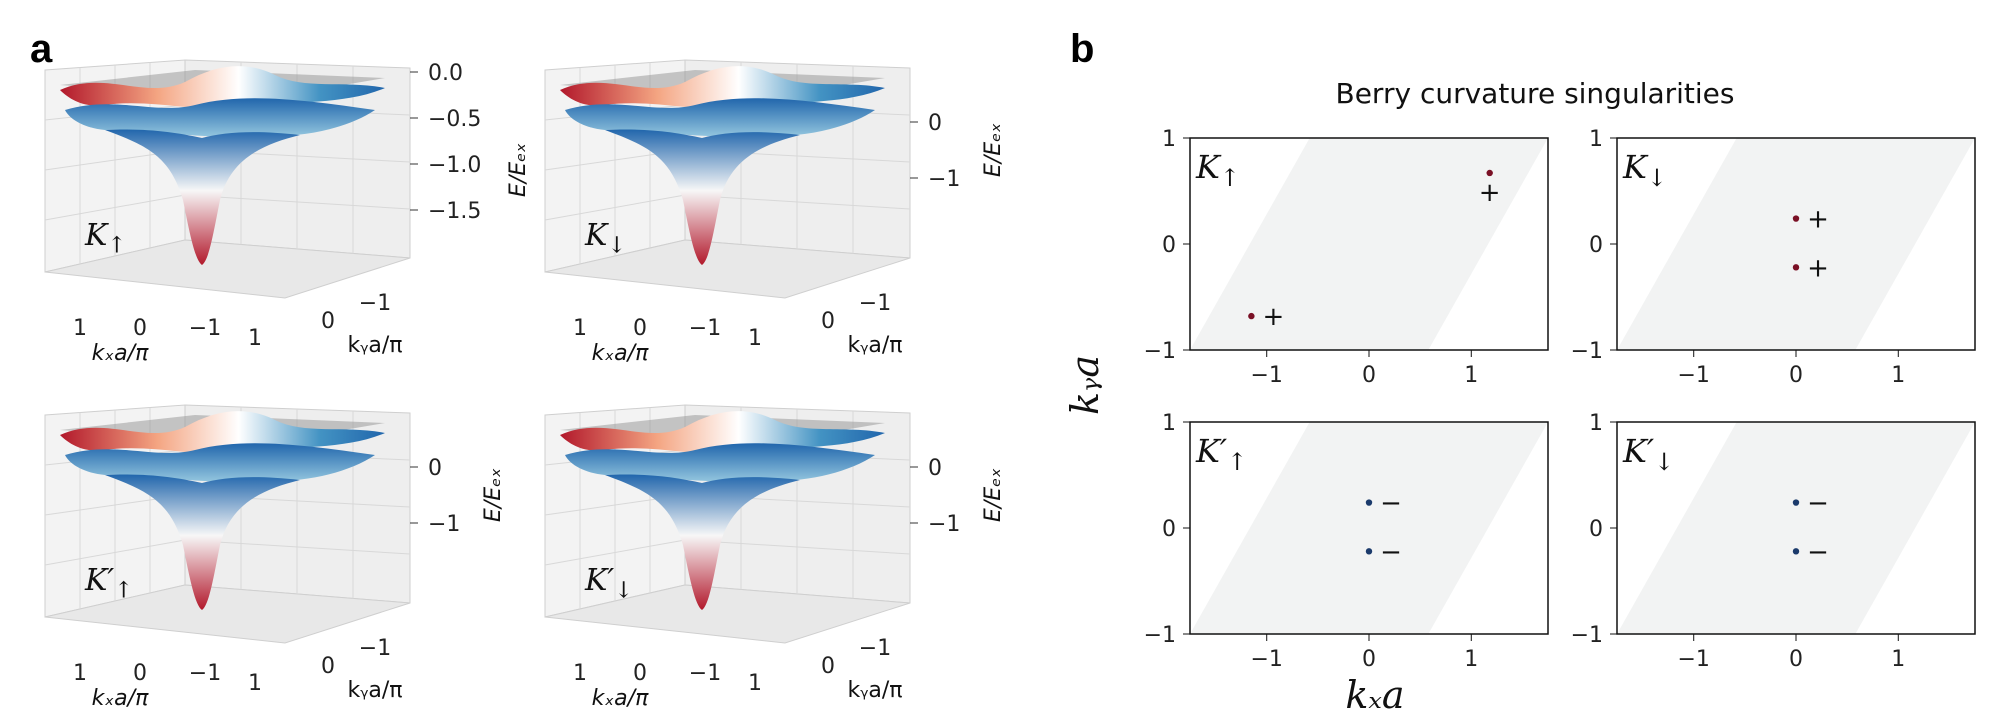 The width and height of the screenshot is (1996, 724). I want to click on panel-b-label: b, so click(1082, 49).